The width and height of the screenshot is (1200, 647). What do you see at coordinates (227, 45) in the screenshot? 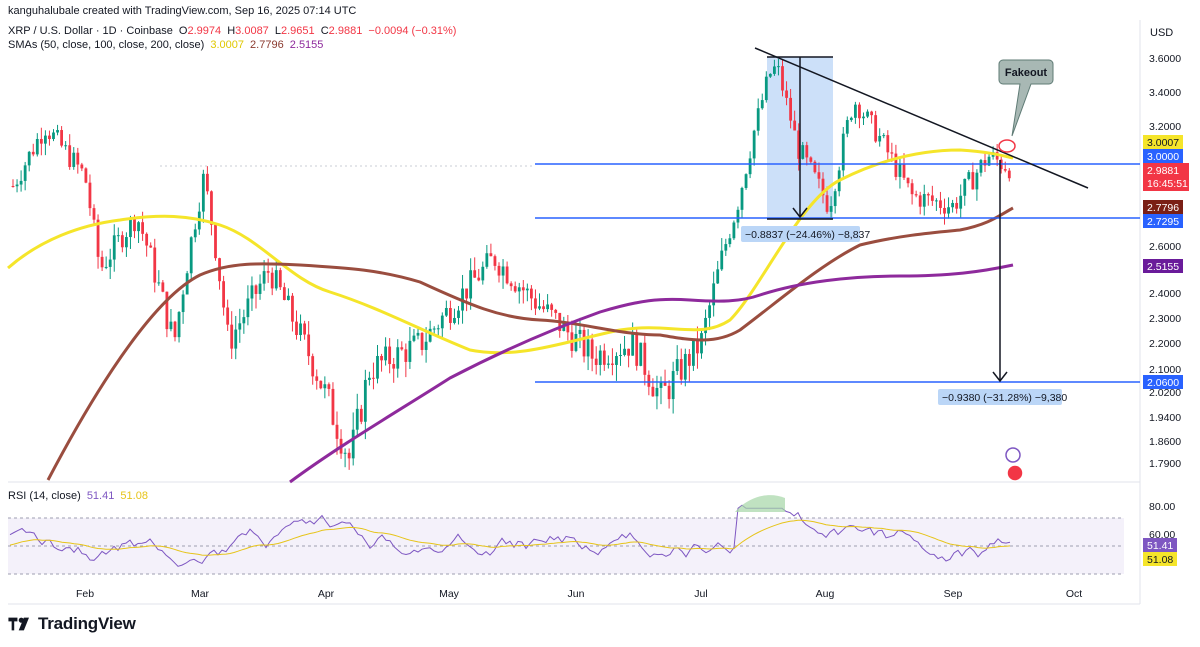
I see `sma50-value: 3.0007` at bounding box center [227, 45].